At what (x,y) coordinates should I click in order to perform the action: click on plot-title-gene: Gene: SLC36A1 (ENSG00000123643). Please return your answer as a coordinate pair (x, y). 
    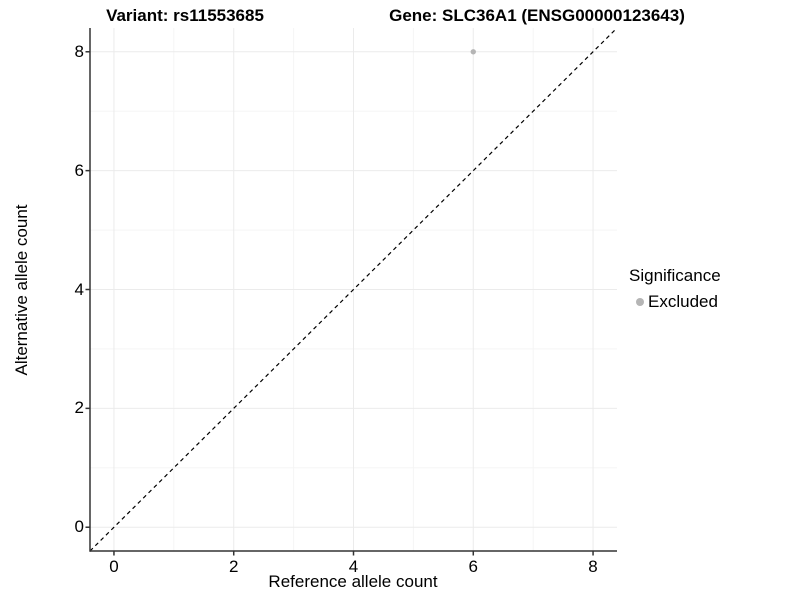
    Looking at the image, I should click on (537, 15).